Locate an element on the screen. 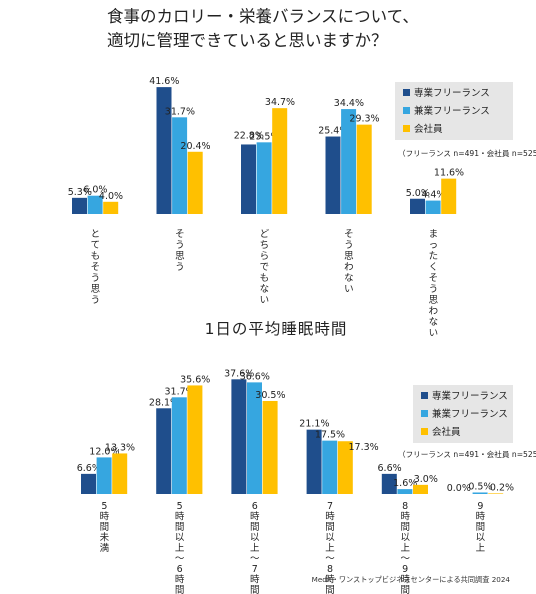  category-label-3: どちらでもない is located at coordinates (265, 267).